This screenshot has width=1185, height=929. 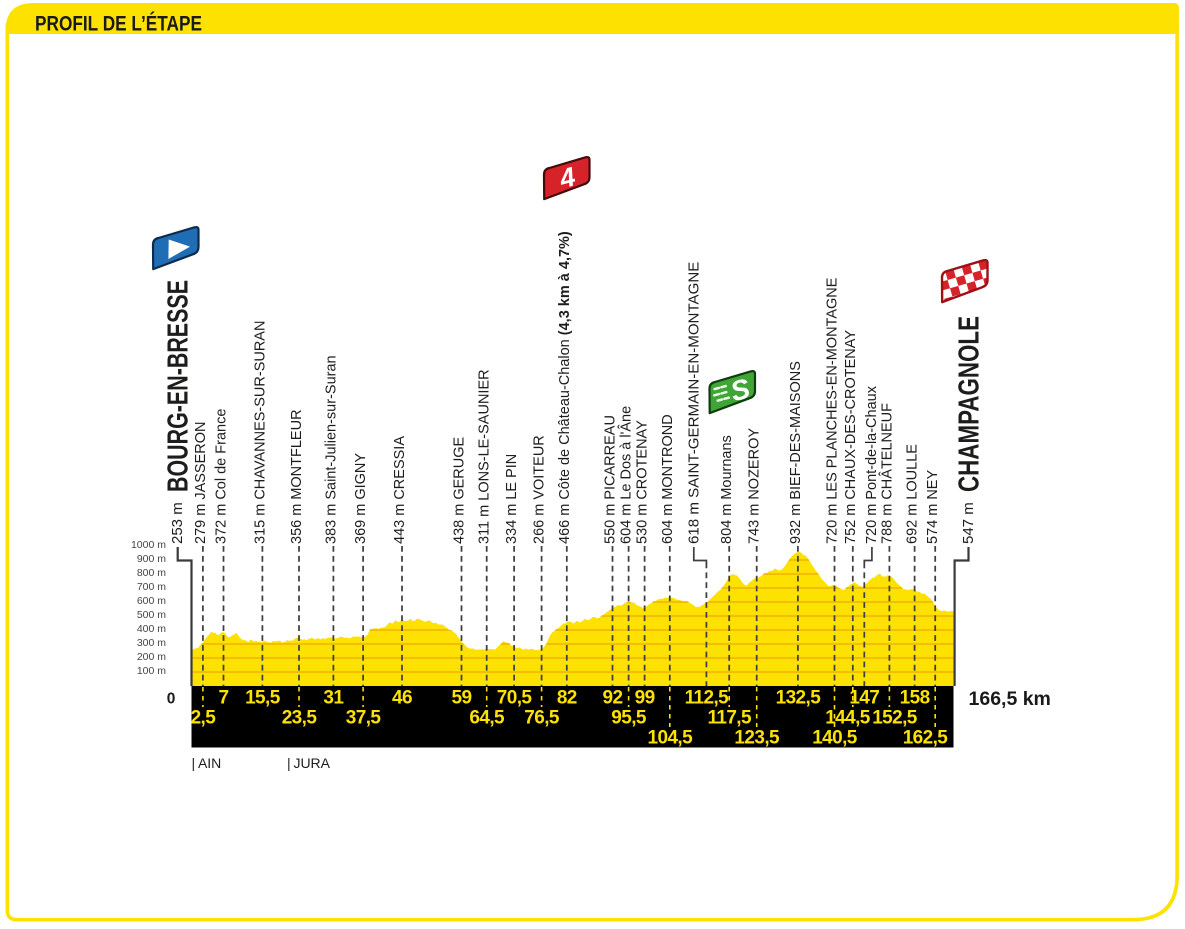 I want to click on svg-text: 900 m, so click(x=151, y=559).